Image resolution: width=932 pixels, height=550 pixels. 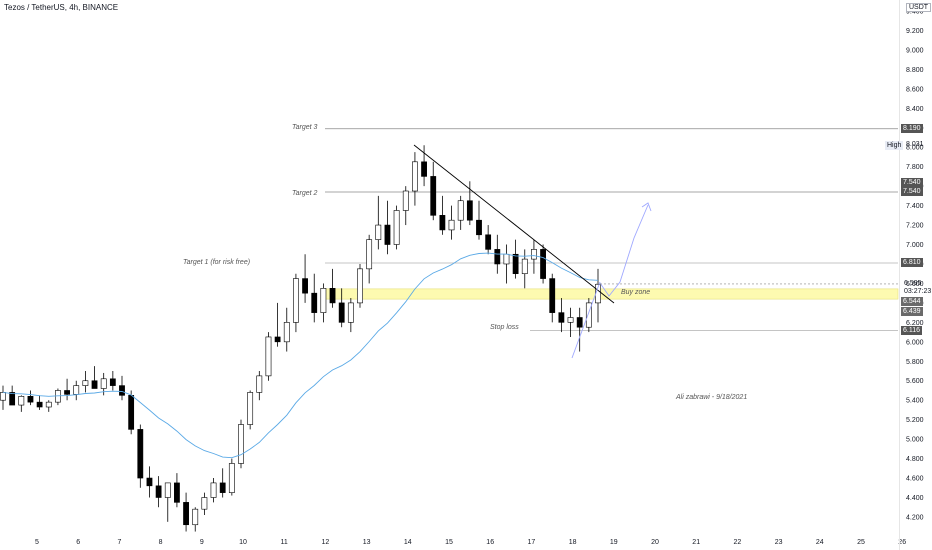 I want to click on y-tick-label: 4.400, so click(x=915, y=498).